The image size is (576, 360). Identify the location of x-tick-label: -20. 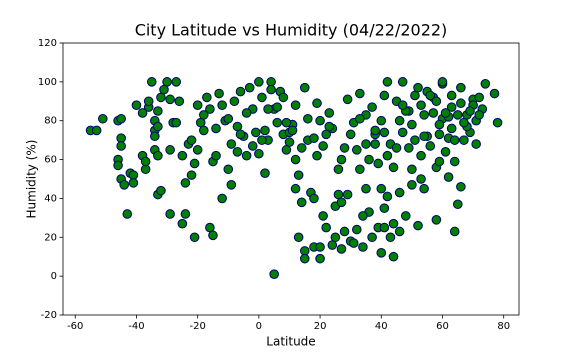
(197, 326).